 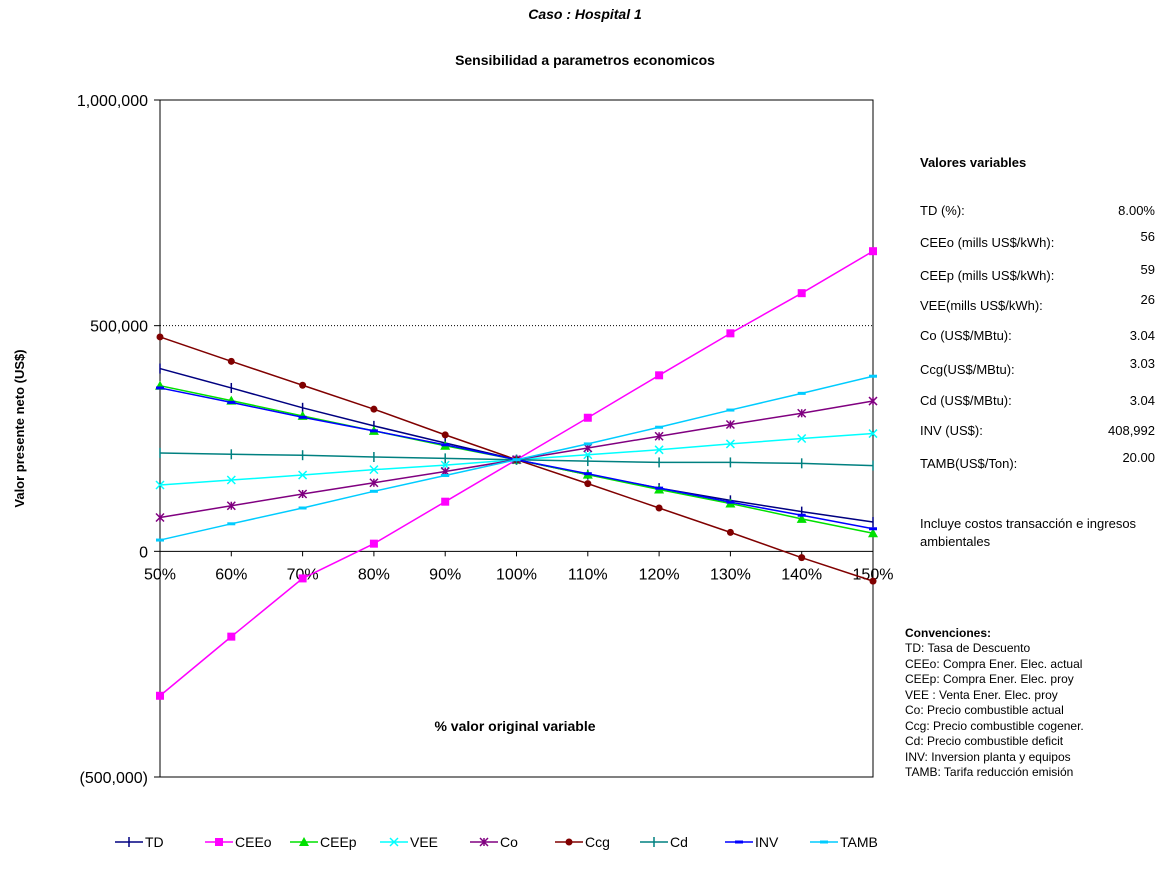 What do you see at coordinates (968, 648) in the screenshot?
I see `convention-item: TD: Tasa de Descuento` at bounding box center [968, 648].